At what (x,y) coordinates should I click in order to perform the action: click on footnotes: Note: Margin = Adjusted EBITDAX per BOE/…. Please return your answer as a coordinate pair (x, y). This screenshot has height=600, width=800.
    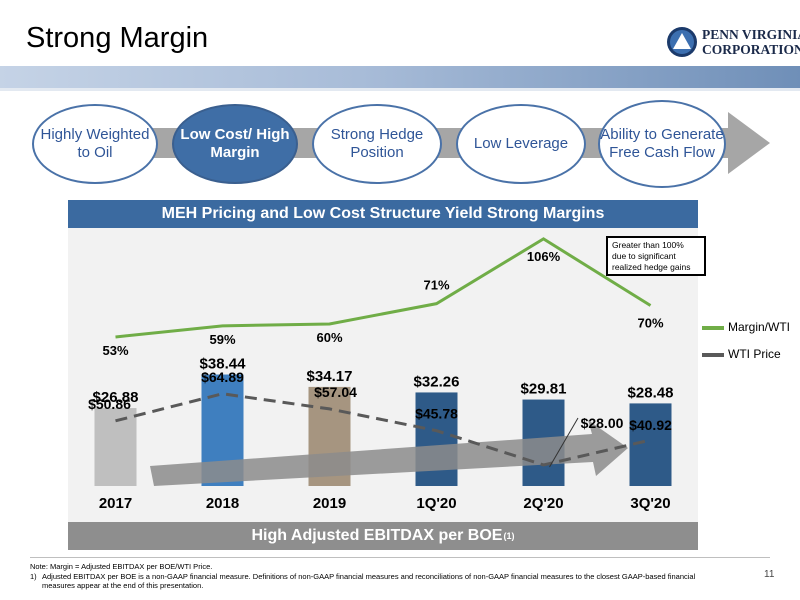
    Looking at the image, I should click on (380, 576).